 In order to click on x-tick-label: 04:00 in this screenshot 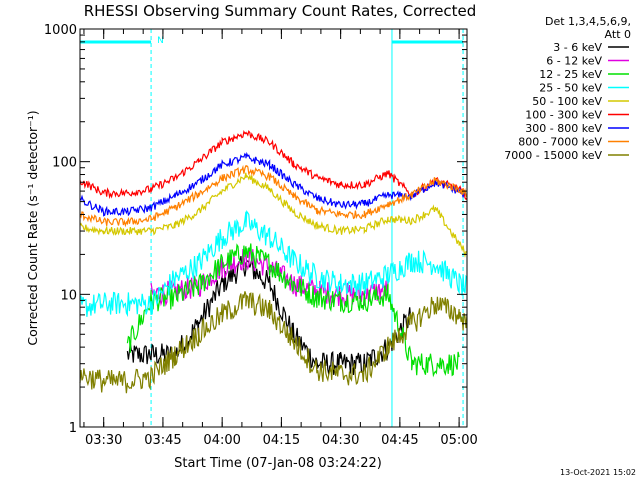, I will do `click(221, 440)`.